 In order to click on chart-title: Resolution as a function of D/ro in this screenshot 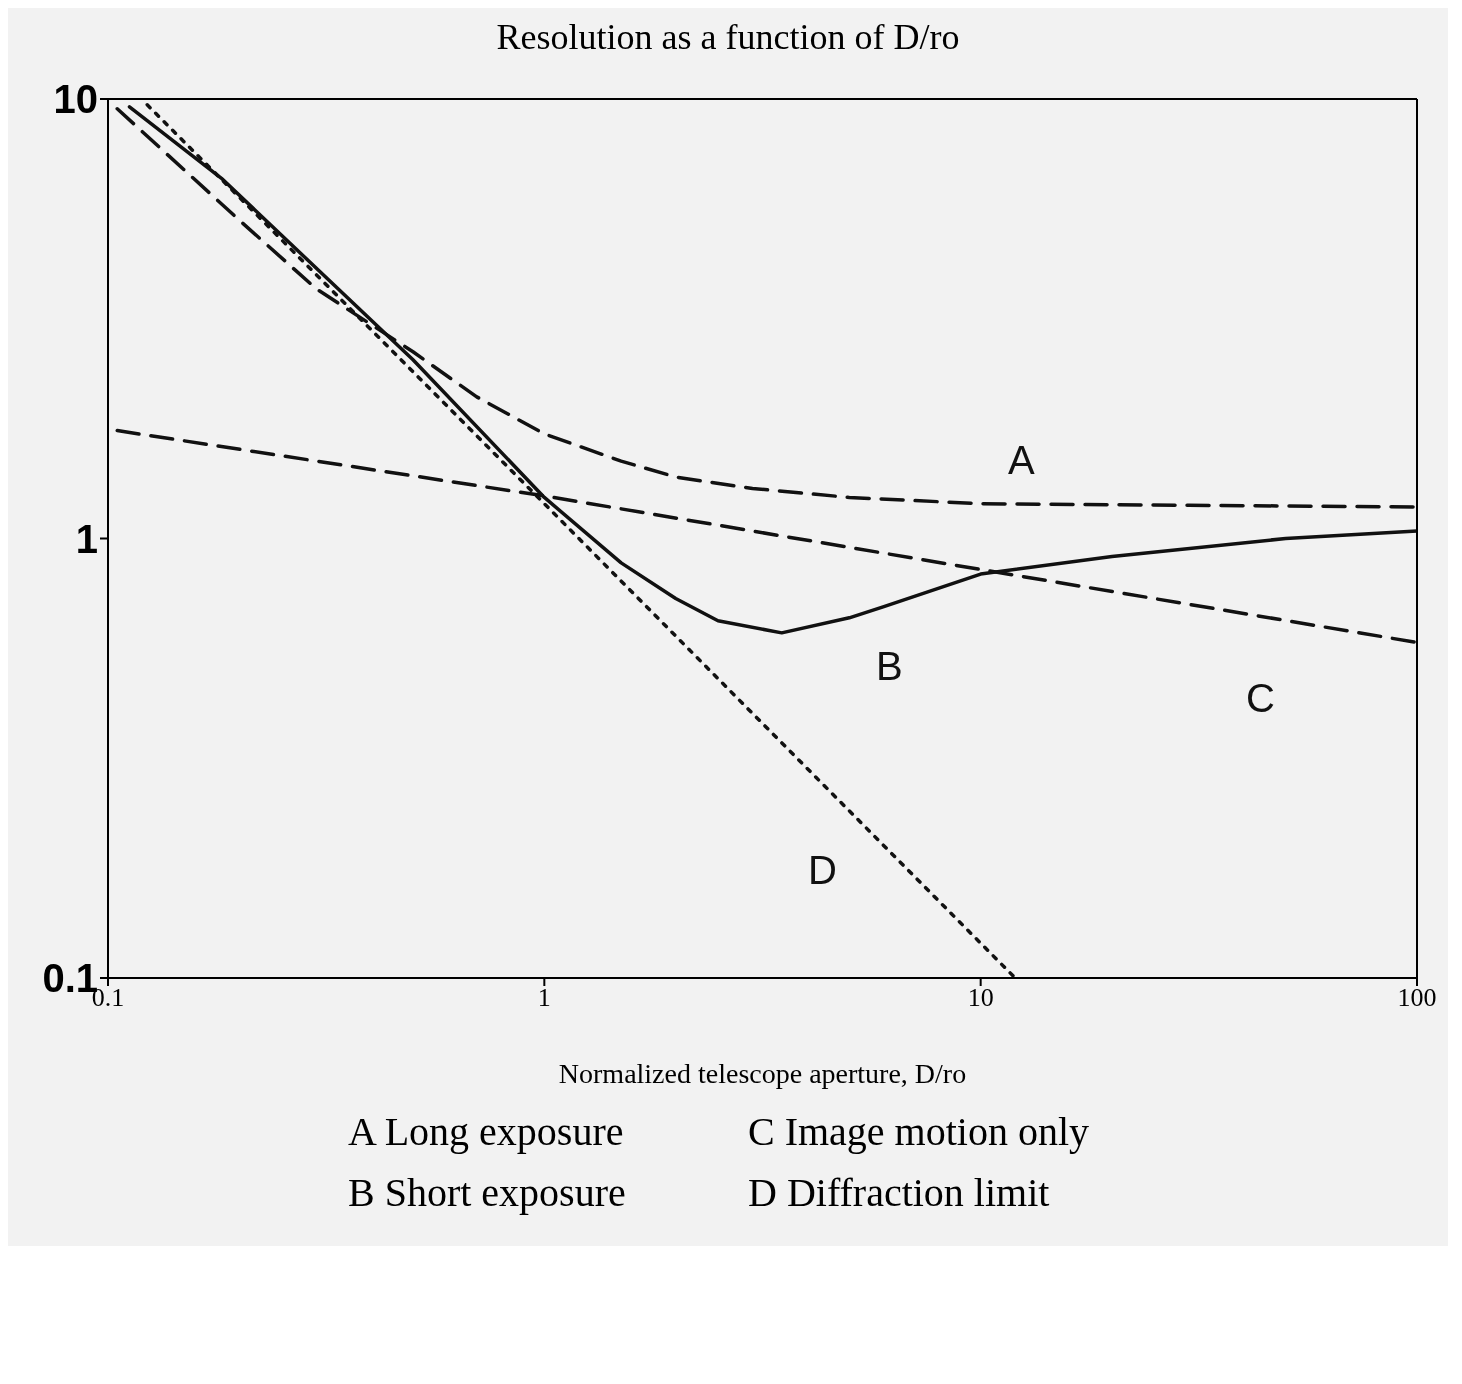, I will do `click(728, 37)`.